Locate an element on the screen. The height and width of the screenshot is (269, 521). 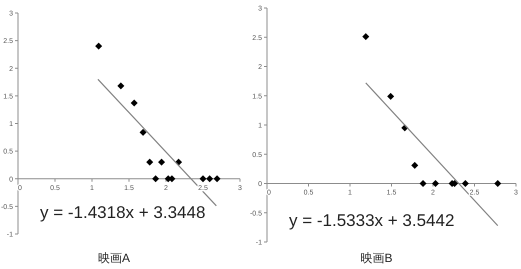
x-axis-title: 映画A is located at coordinates (114, 258).